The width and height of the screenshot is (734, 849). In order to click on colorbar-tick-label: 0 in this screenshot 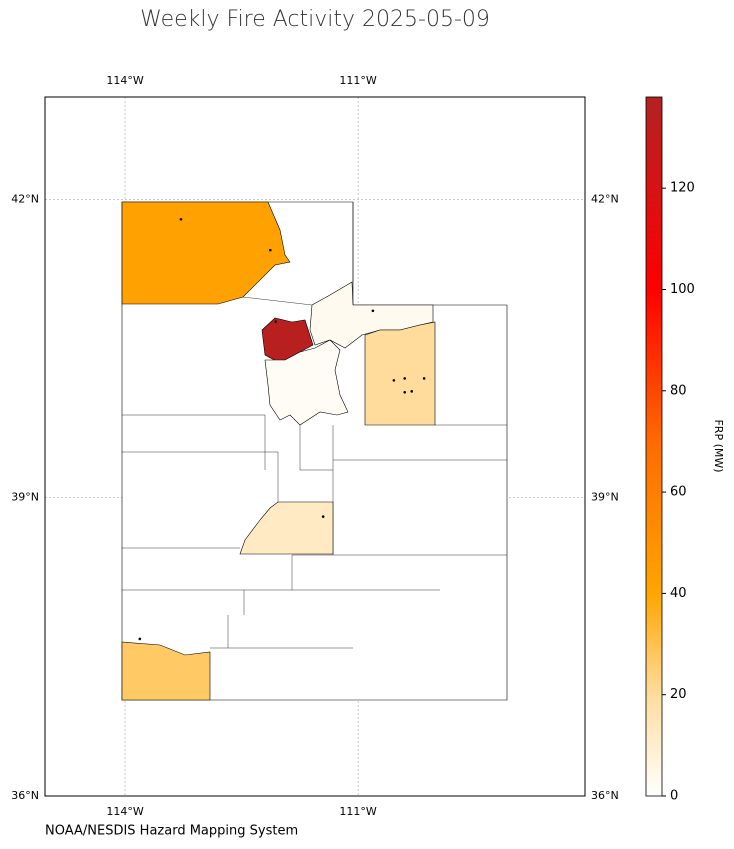, I will do `click(674, 796)`.